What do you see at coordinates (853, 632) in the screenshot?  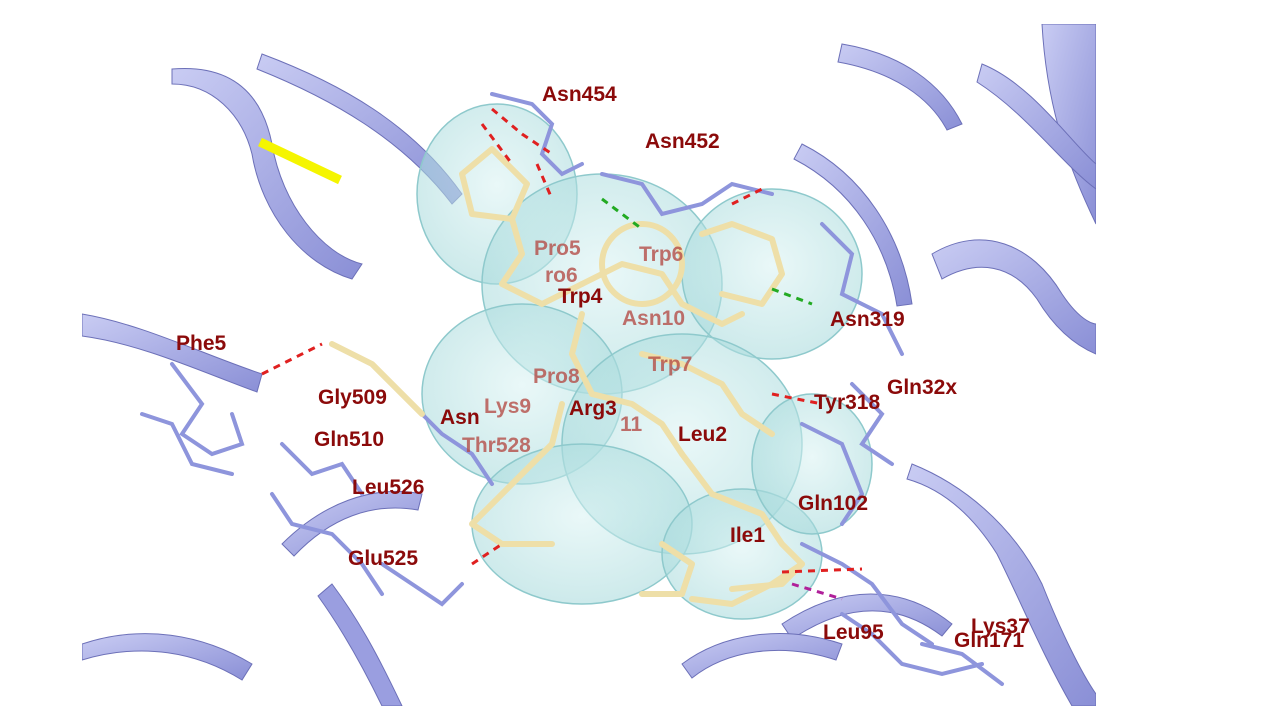 I see `label-leu95: Leu95` at bounding box center [853, 632].